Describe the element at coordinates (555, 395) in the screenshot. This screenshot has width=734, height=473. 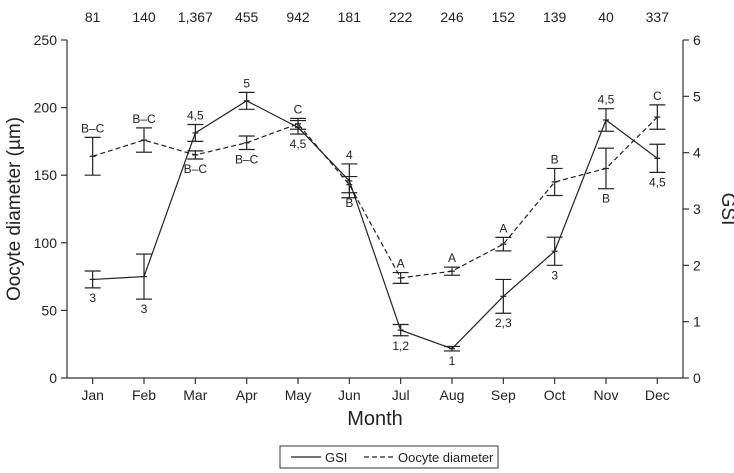
I see `x-tick-label: Oct` at that location.